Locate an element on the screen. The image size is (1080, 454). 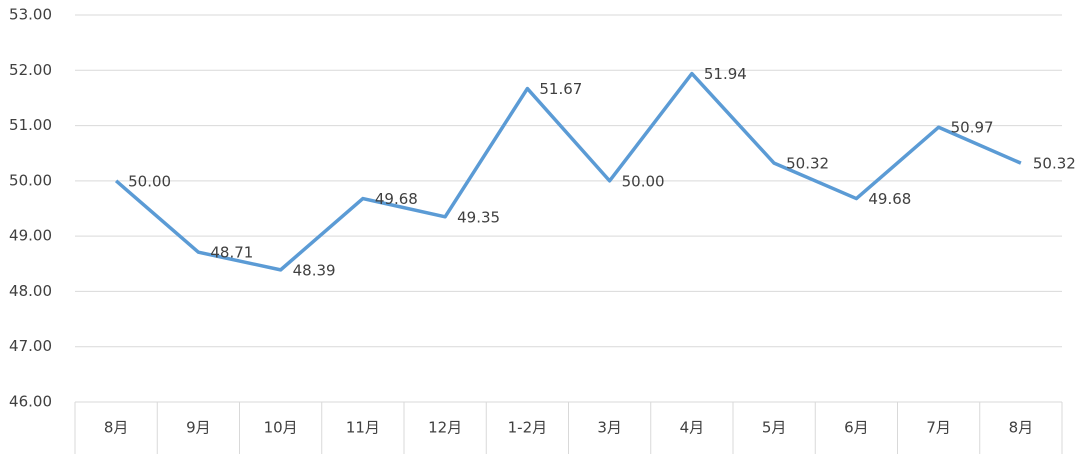
x-tick-label: 7月 is located at coordinates (938, 428).